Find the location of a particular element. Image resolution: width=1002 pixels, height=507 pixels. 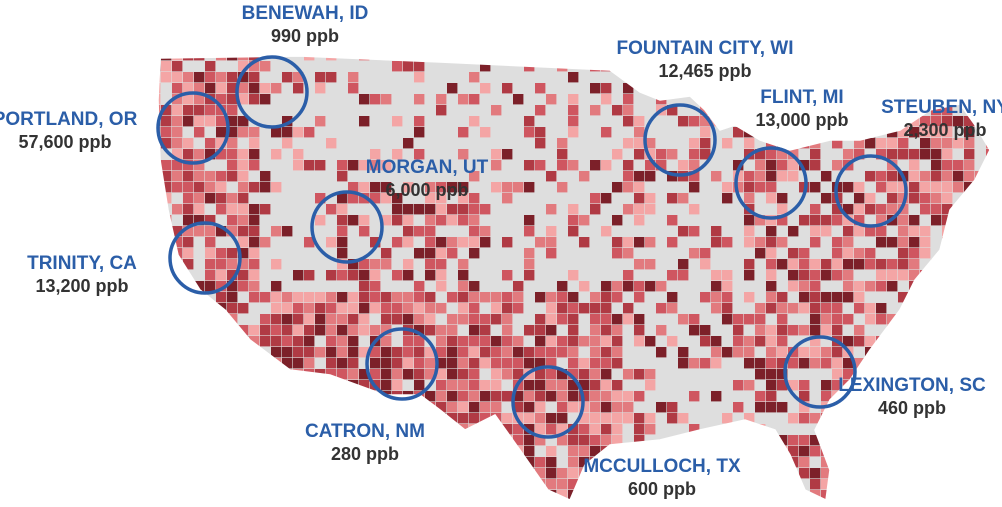

location-ring is located at coordinates (402, 364).